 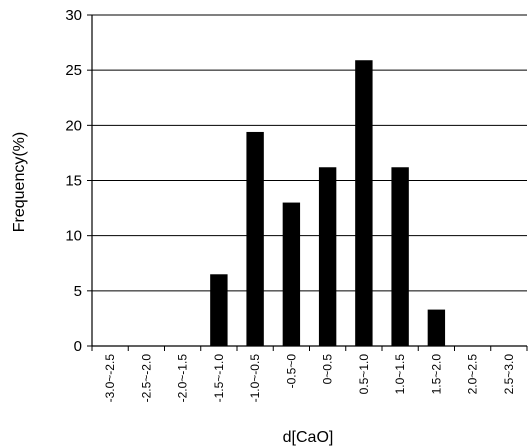 What do you see at coordinates (78, 291) in the screenshot?
I see `y-tick-label-1: 5` at bounding box center [78, 291].